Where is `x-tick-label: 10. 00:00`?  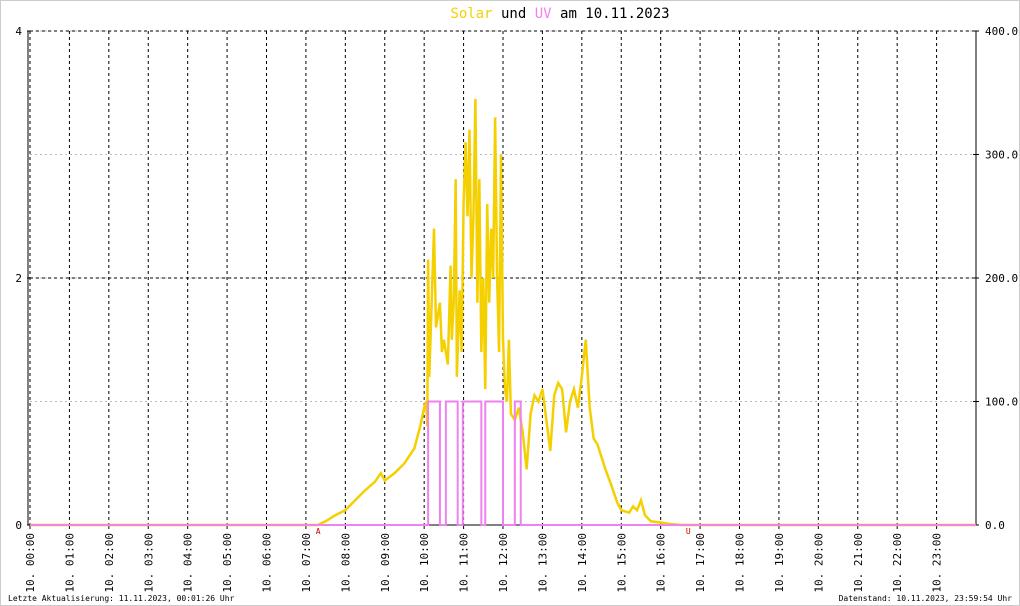 x-tick-label: 10. 00:00 is located at coordinates (30, 563).